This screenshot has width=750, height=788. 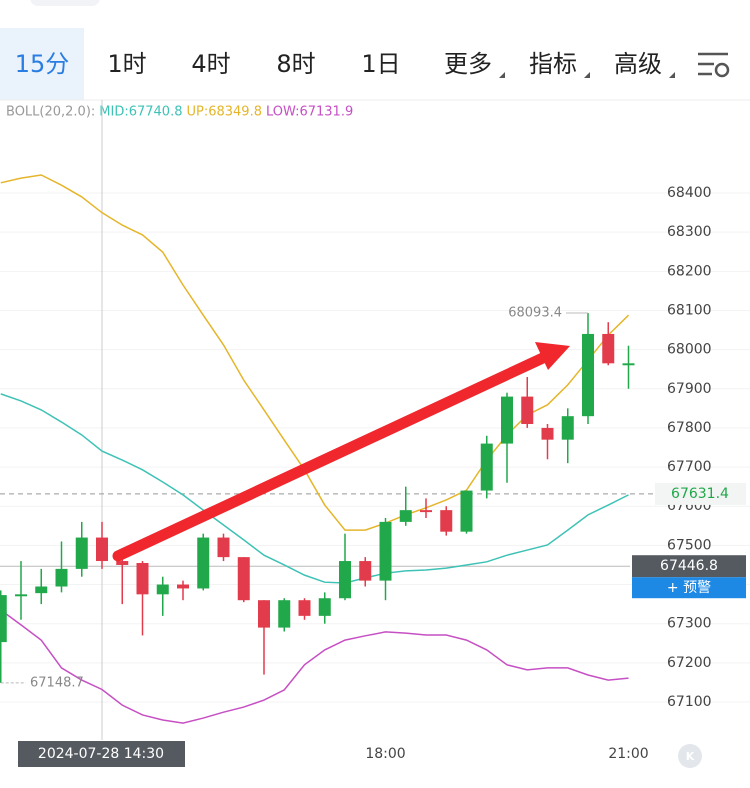 What do you see at coordinates (210, 64) in the screenshot?
I see `tab: 4时` at bounding box center [210, 64].